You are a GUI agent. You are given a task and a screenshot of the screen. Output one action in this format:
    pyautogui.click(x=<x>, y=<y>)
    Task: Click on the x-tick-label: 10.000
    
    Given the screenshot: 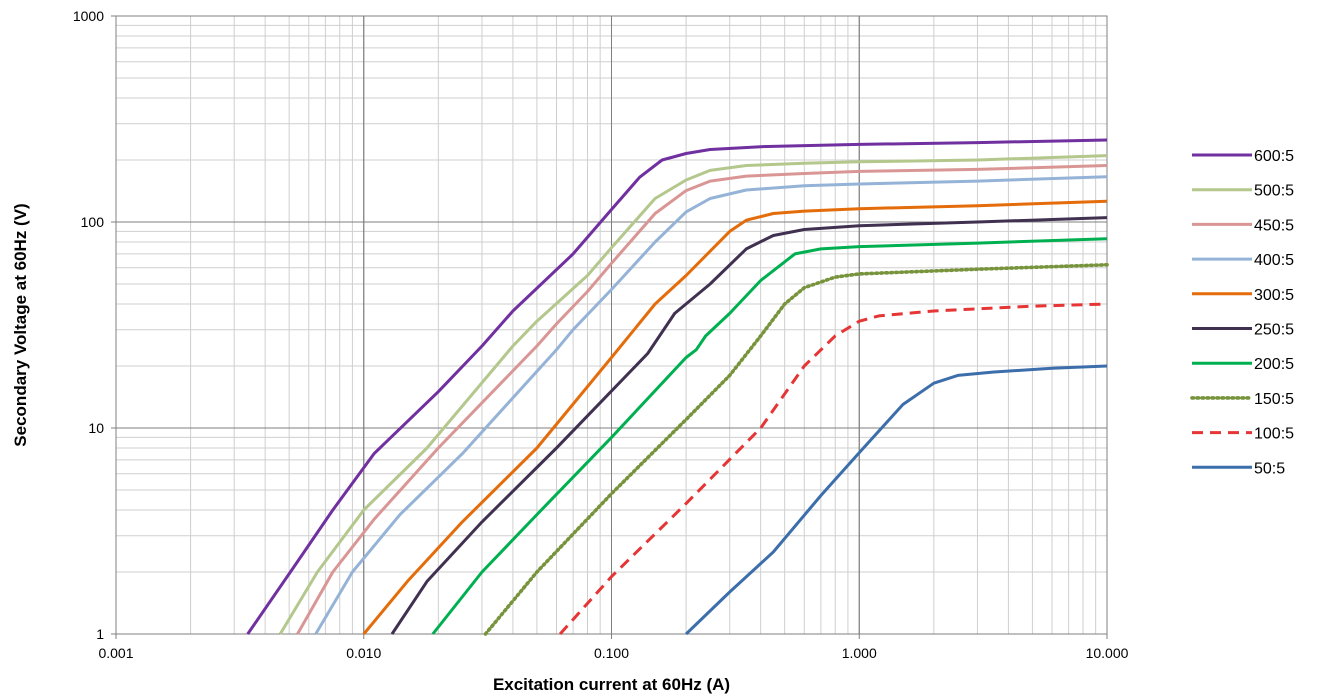 What is the action you would take?
    pyautogui.click(x=1107, y=653)
    